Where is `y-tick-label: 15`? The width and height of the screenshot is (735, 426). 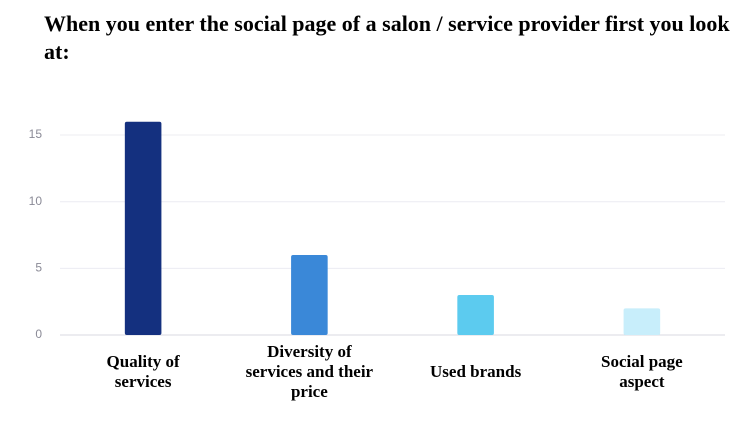
y-tick-label: 15 is located at coordinates (36, 134).